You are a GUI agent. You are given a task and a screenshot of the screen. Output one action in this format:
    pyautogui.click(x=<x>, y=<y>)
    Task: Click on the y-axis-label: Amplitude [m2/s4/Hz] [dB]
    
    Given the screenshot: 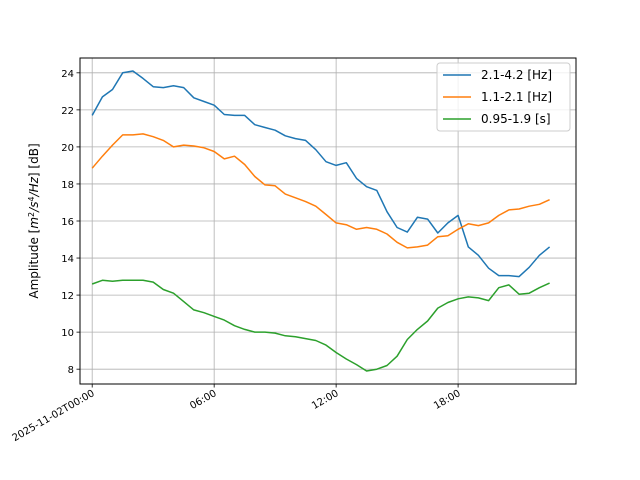 What is the action you would take?
    pyautogui.click(x=34, y=220)
    